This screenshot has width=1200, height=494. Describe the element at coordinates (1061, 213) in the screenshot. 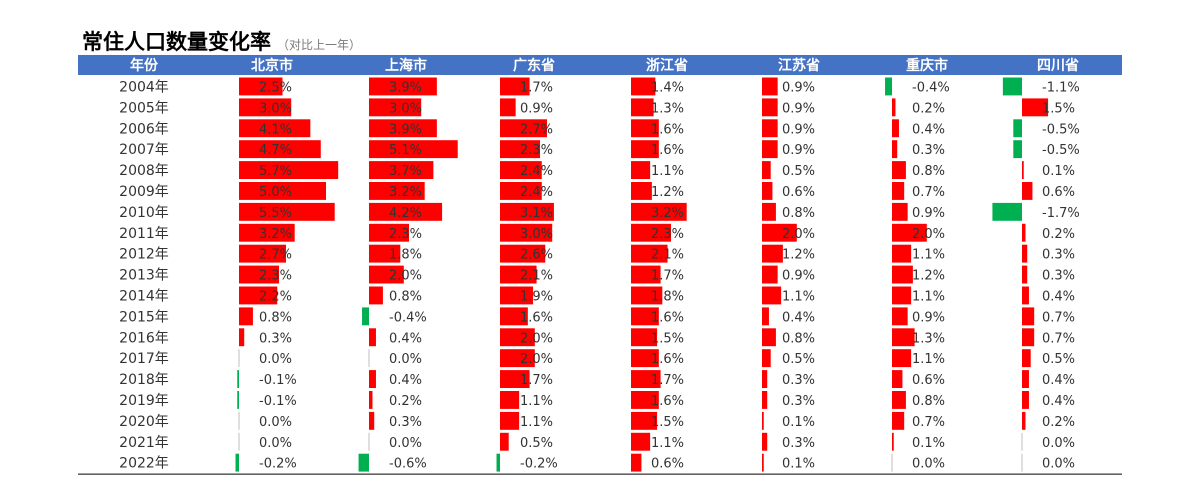

I see `data-label: -1.7%` at that location.